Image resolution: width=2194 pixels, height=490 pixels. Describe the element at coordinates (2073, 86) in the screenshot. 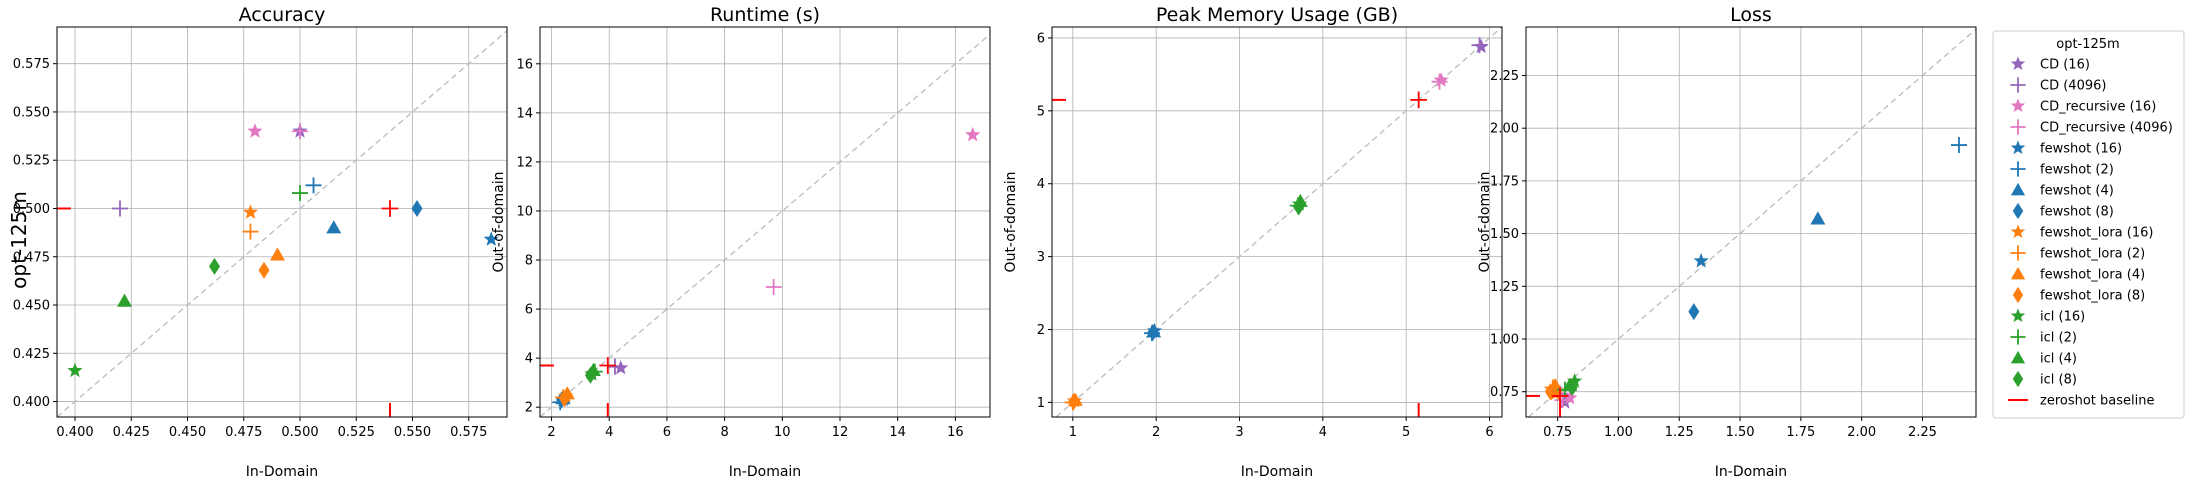

I see `legend-label: CD (4096)` at that location.